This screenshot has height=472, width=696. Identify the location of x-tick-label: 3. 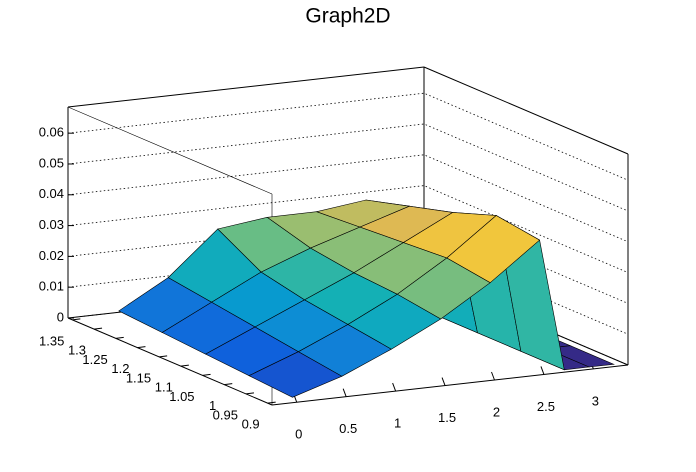
(595, 400).